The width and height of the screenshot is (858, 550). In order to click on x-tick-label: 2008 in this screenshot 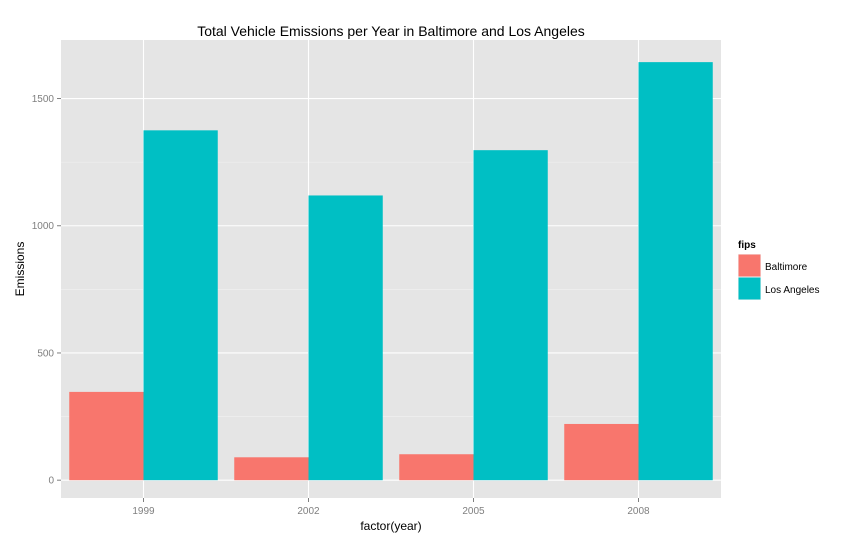, I will do `click(638, 511)`.